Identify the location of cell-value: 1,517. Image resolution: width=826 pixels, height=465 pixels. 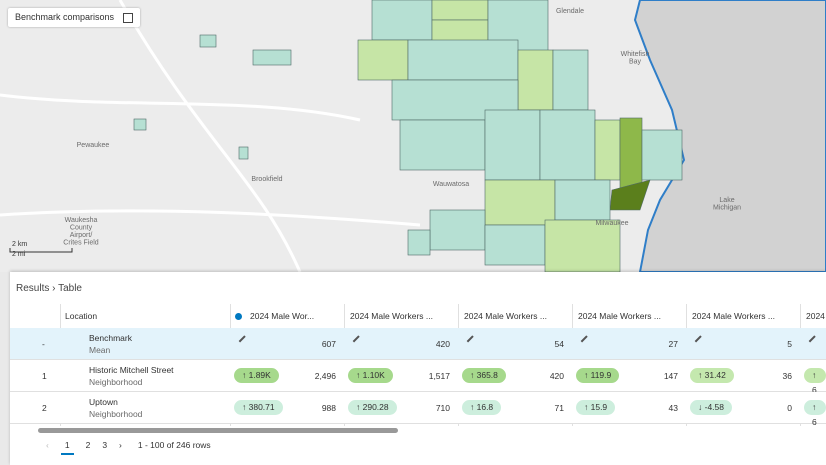
(439, 376).